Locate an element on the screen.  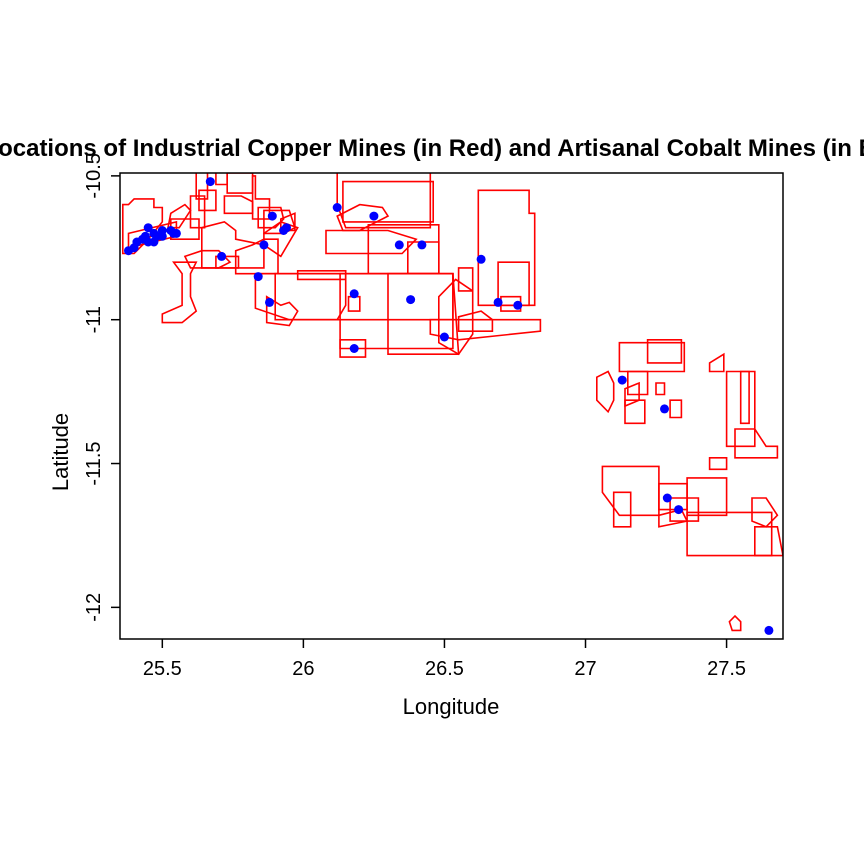
x-axis: 25.5 26 26.5 27 27.5 is located at coordinates (444, 659).